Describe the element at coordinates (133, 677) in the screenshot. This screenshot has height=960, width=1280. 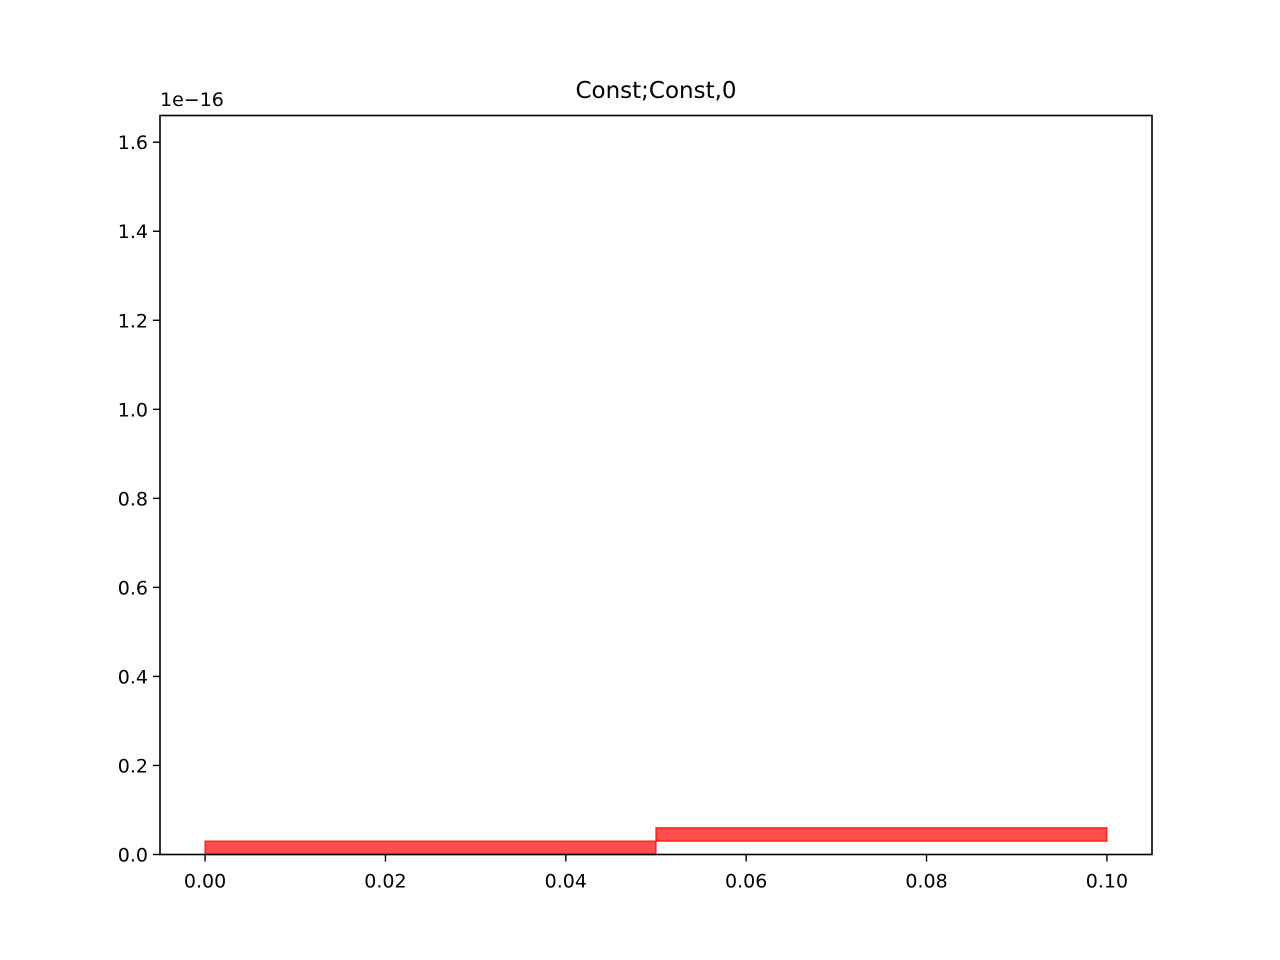
I see `y-tick-label-2: 0.4` at that location.